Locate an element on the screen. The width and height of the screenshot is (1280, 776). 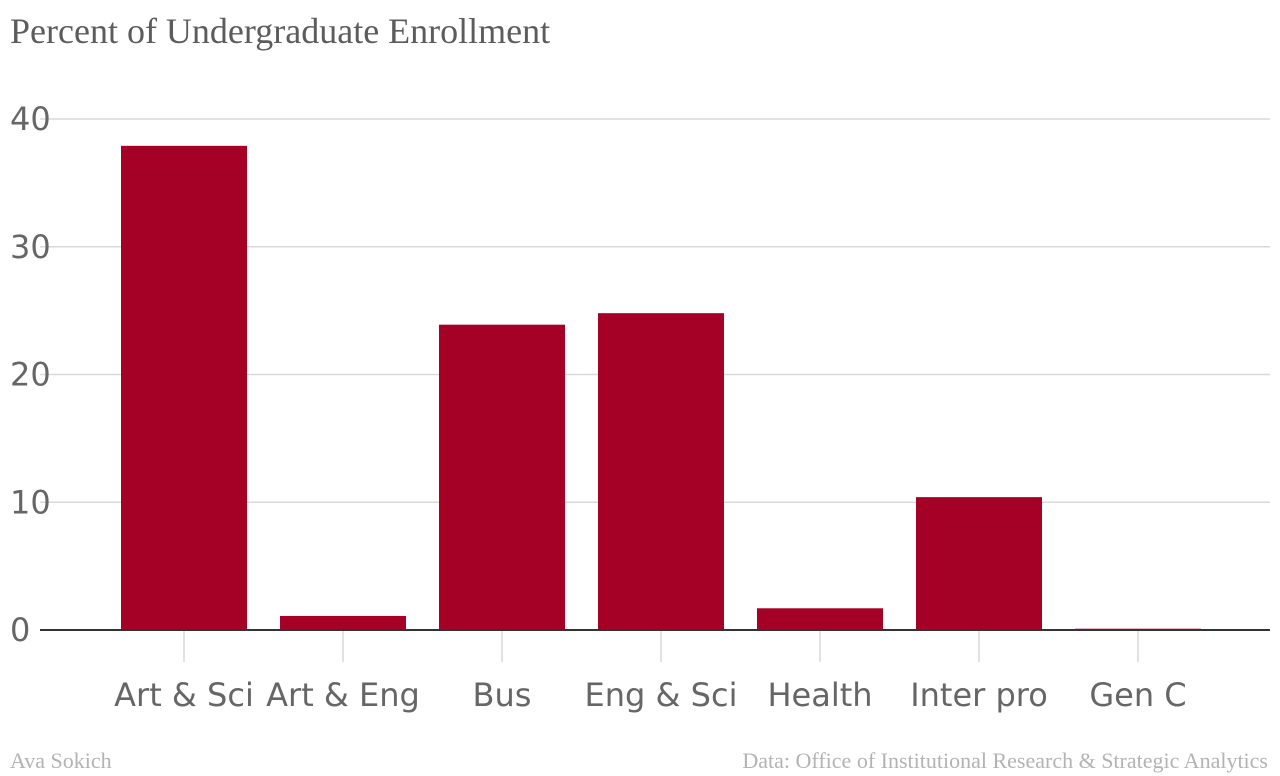
chart-author: Ava Sokich is located at coordinates (61, 760).